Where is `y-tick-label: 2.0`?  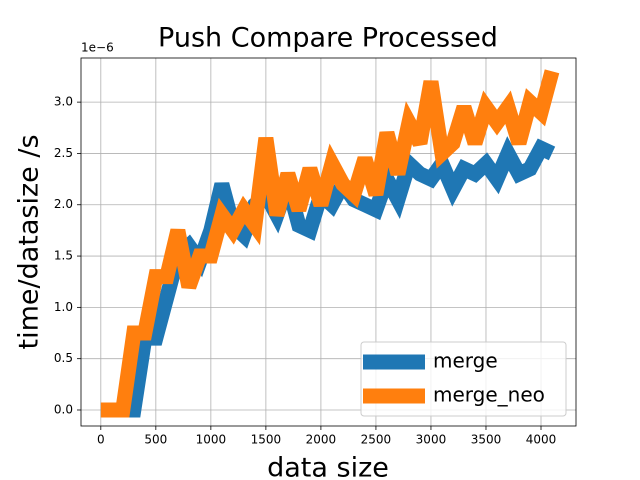 y-tick-label: 2.0 is located at coordinates (63, 204).